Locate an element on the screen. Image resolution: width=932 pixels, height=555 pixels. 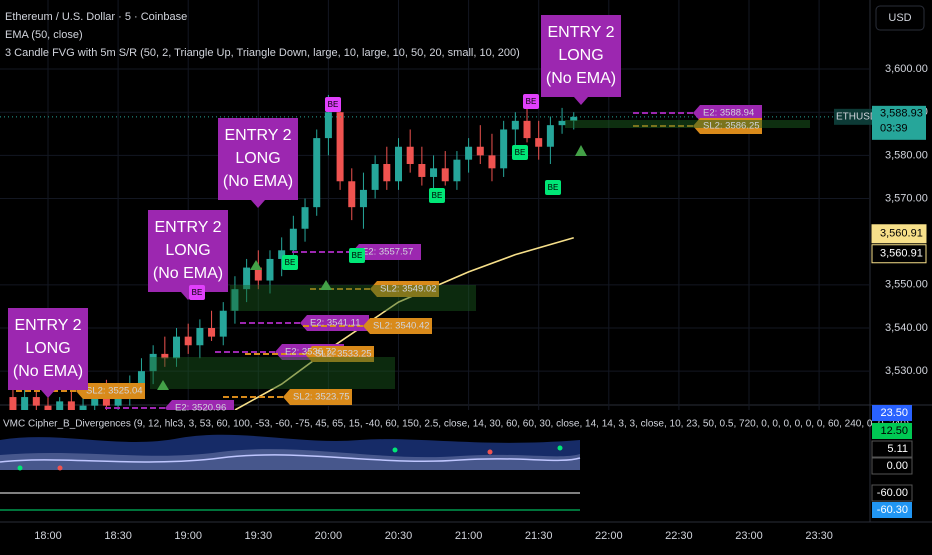
x-tick-label: 19:00 is located at coordinates (188, 536).